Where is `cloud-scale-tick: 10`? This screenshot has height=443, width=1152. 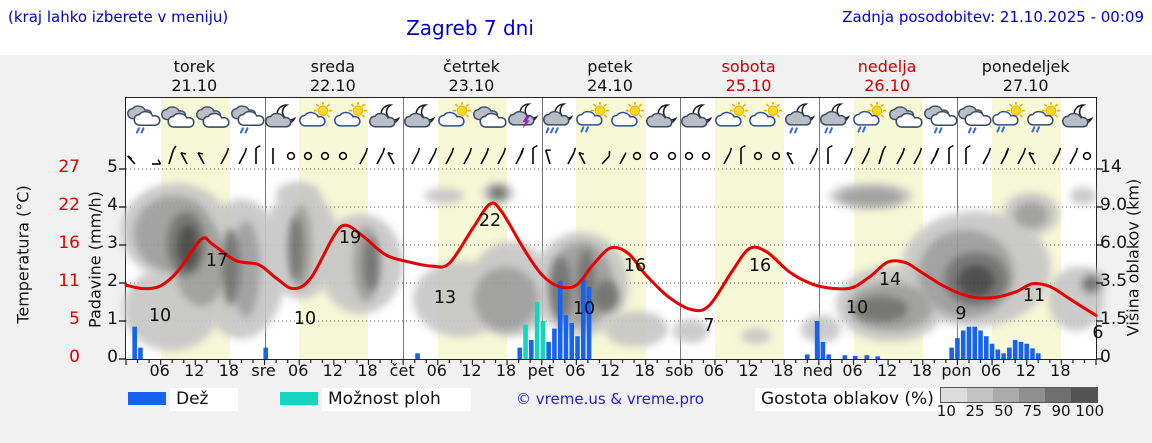 cloud-scale-tick: 10 is located at coordinates (946, 411).